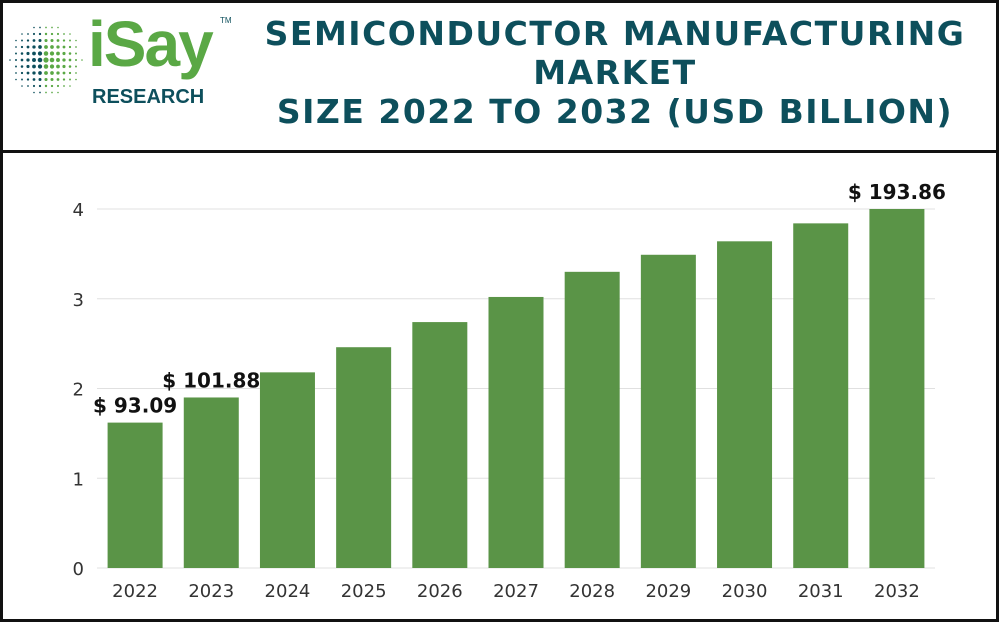 The image size is (999, 622). I want to click on y-tick-label: 3, so click(78, 300).